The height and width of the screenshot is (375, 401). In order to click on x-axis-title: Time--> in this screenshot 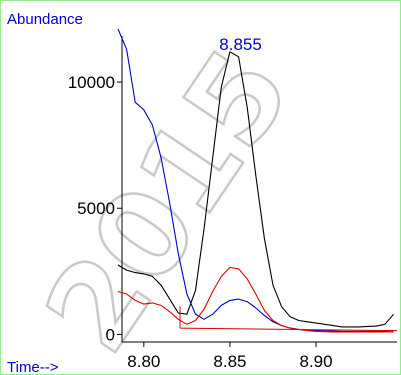, I will do `click(33, 367)`.